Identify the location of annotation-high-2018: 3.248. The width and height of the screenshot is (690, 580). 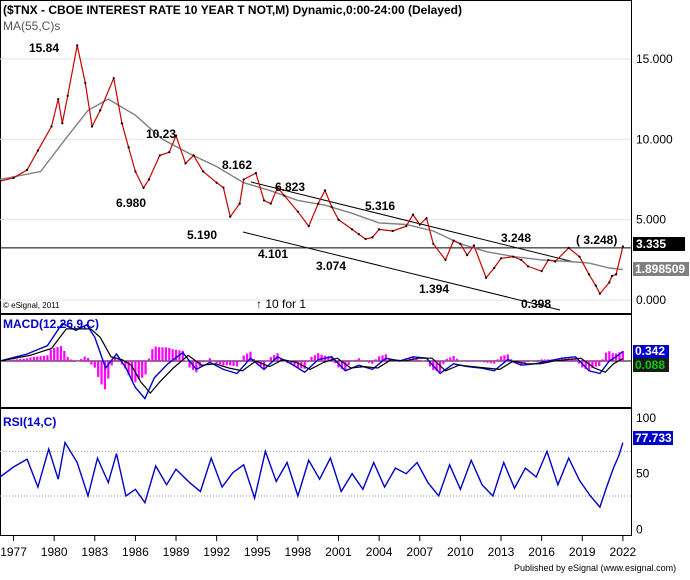
(516, 238).